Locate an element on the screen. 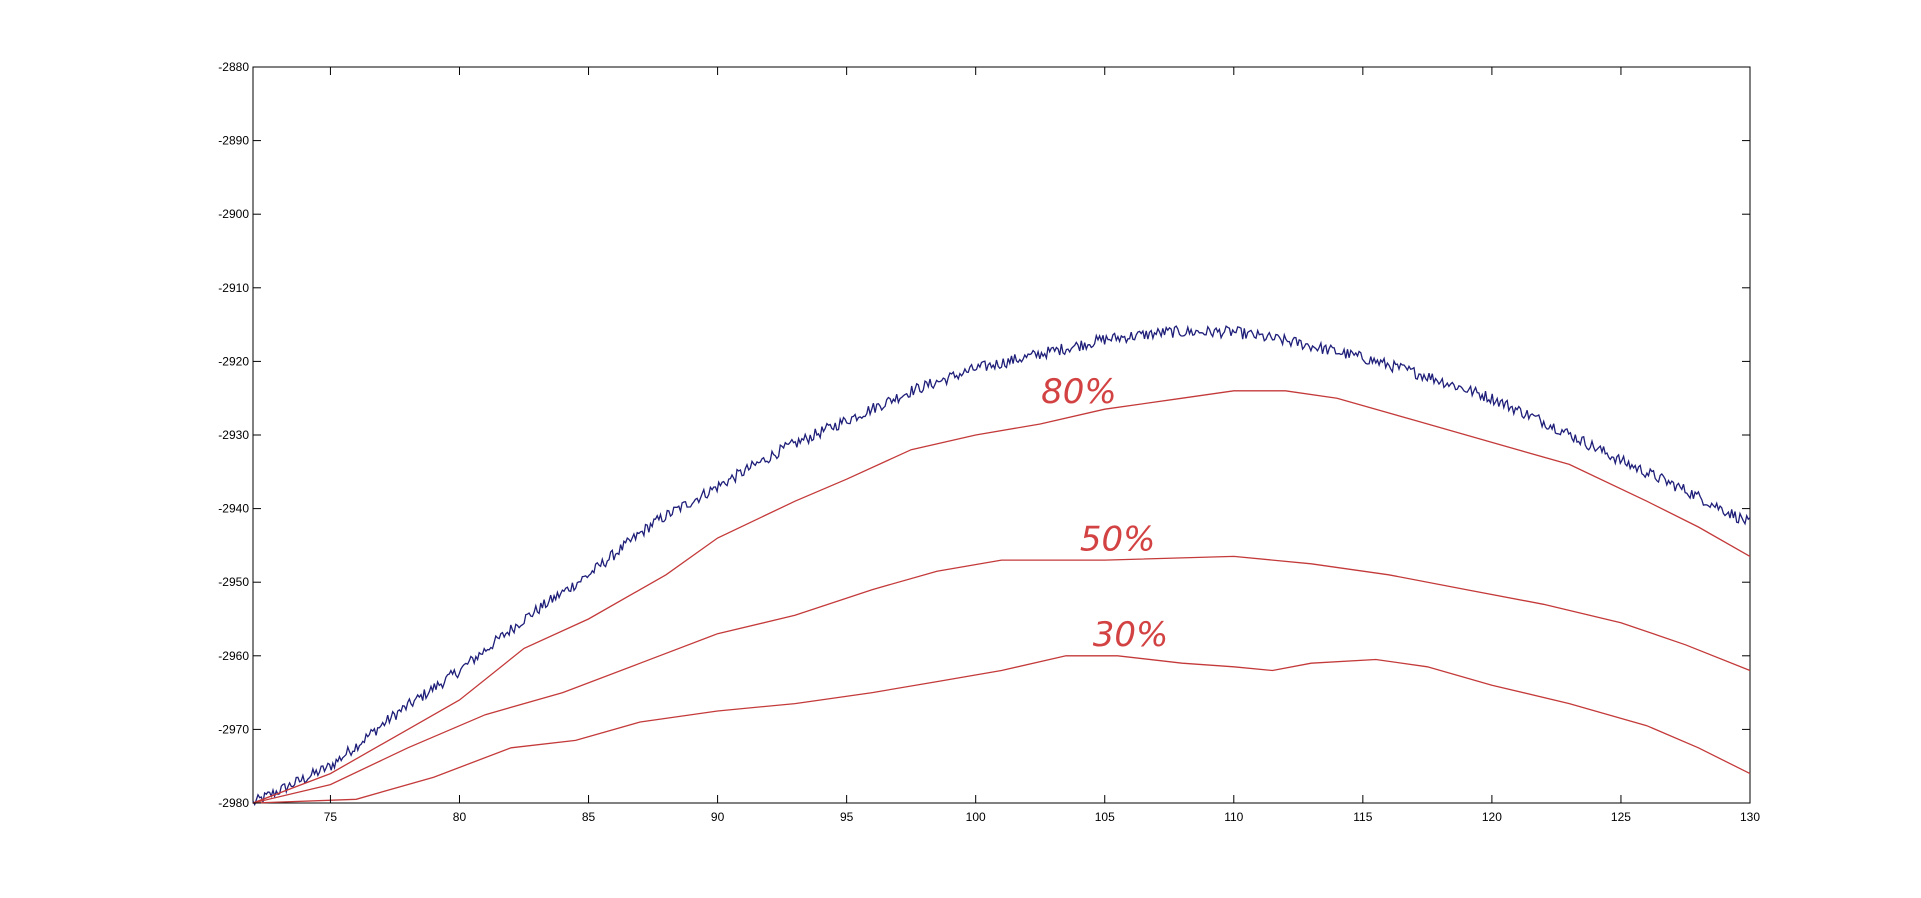 The image size is (1921, 898). y-tick-label: -2960 is located at coordinates (233, 656).